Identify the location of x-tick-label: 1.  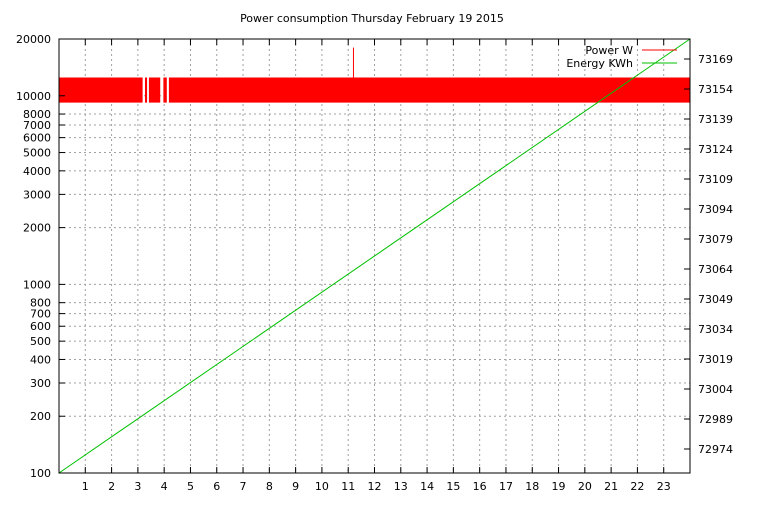
(85, 486).